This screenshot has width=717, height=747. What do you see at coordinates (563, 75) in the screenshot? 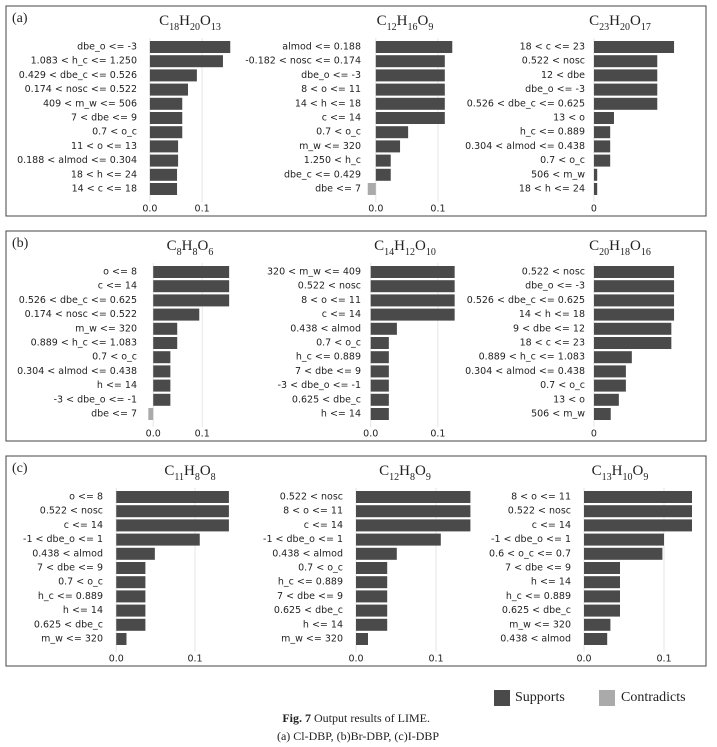
I see `y-tick-label: 12 < dbe` at bounding box center [563, 75].